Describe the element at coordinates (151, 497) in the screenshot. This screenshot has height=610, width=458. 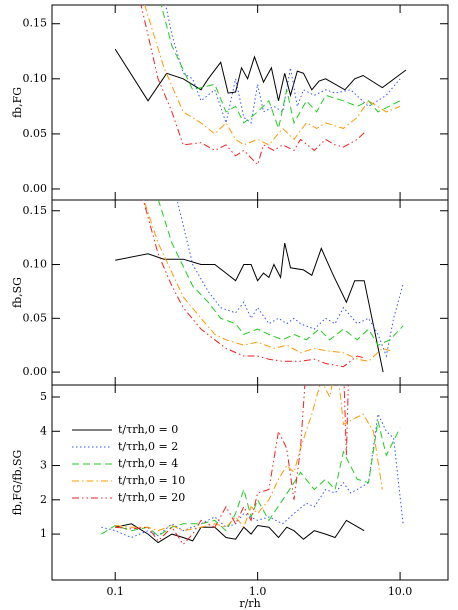
I see `legend-label: t/τrh,0 = 20` at that location.